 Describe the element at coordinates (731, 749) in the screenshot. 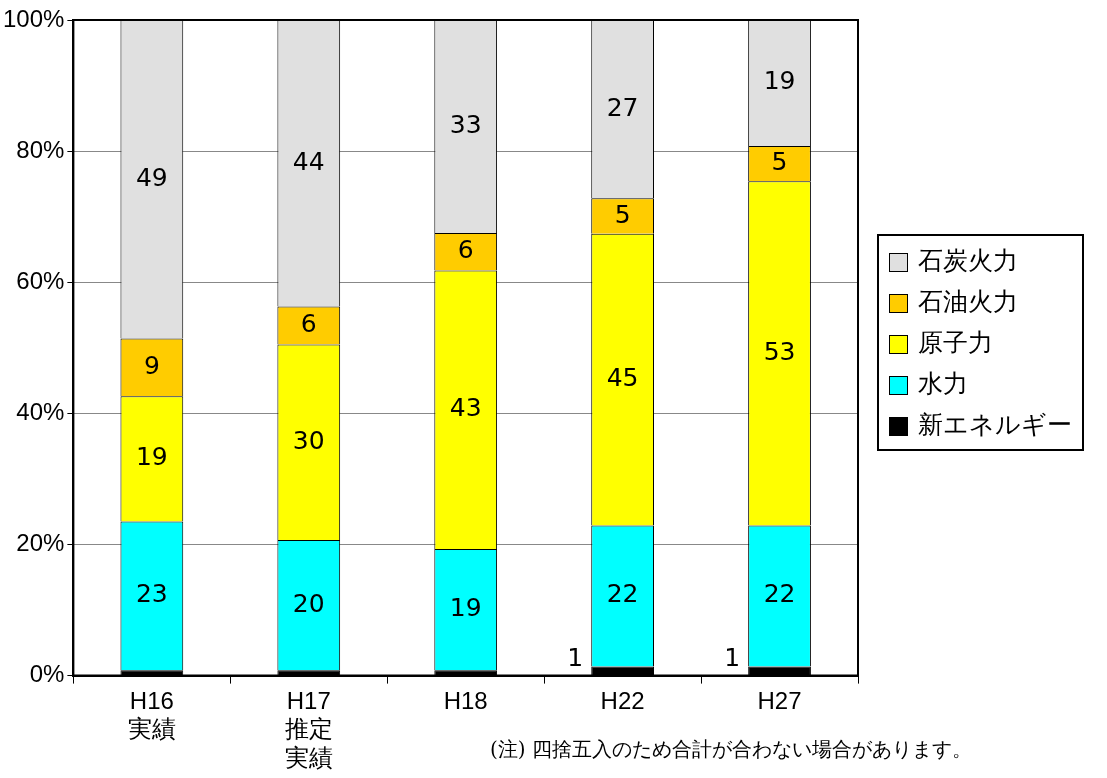

I see `text: (注) 四捨五入のため合計が合わない場合があります。` at that location.